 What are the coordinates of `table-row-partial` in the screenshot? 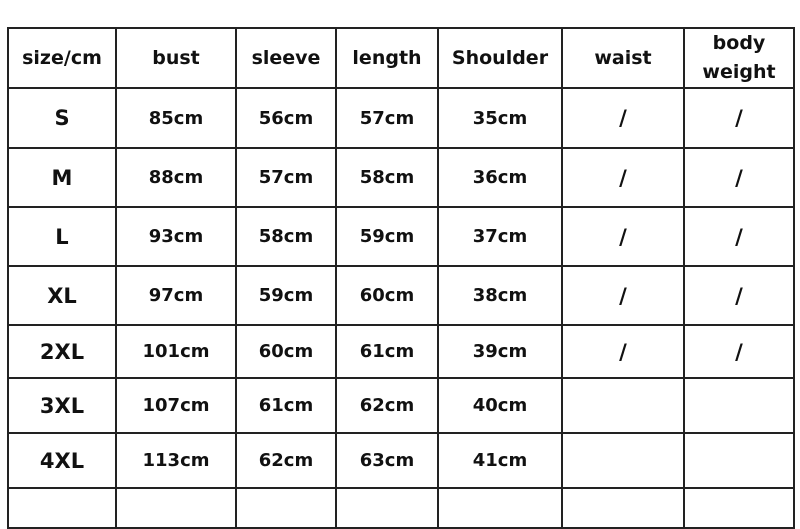 It's located at (401, 508).